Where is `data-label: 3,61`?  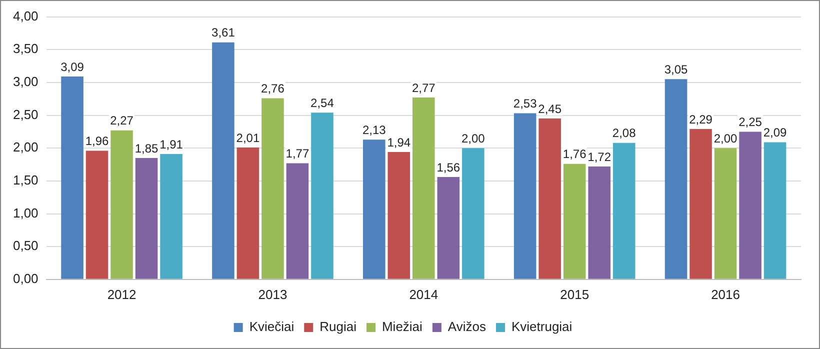
data-label: 3,61 is located at coordinates (224, 33).